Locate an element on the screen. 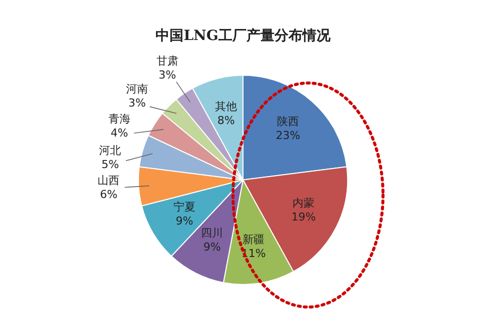 Image resolution: width=492 pixels, height=328 pixels. chart-title: 中国LNG工厂产量分布情况 is located at coordinates (244, 35).